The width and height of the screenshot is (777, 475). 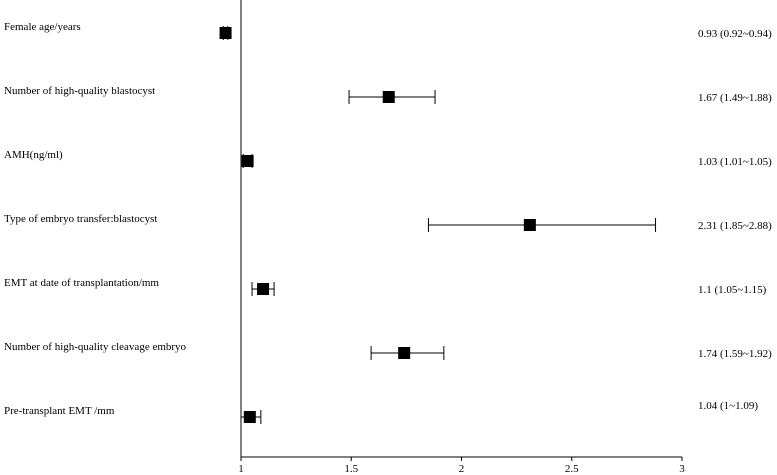 I want to click on x-tick-label: 2.5, so click(x=572, y=469).